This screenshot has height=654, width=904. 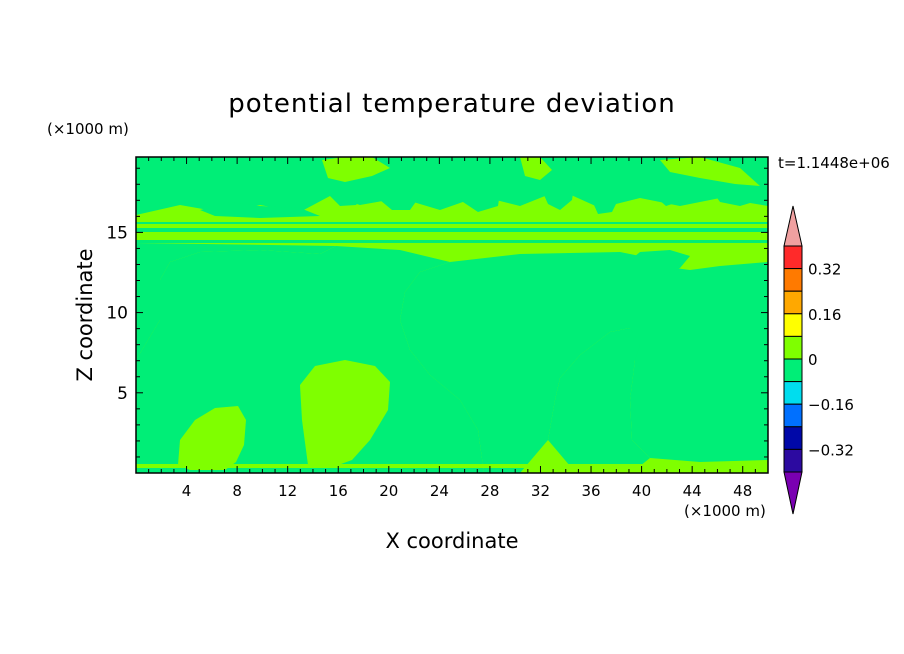 I want to click on upper-negative-pocket, so click(x=659, y=263).